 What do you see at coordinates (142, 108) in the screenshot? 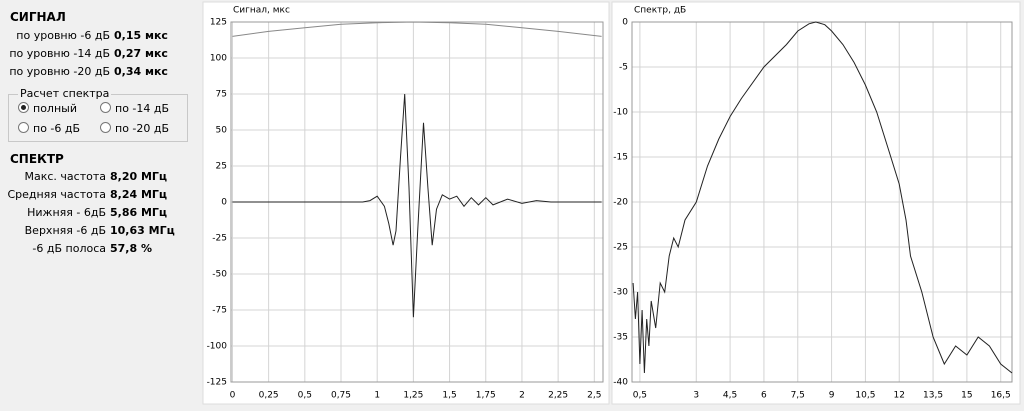
I see `radio-label: по -14 дБ` at bounding box center [142, 108].